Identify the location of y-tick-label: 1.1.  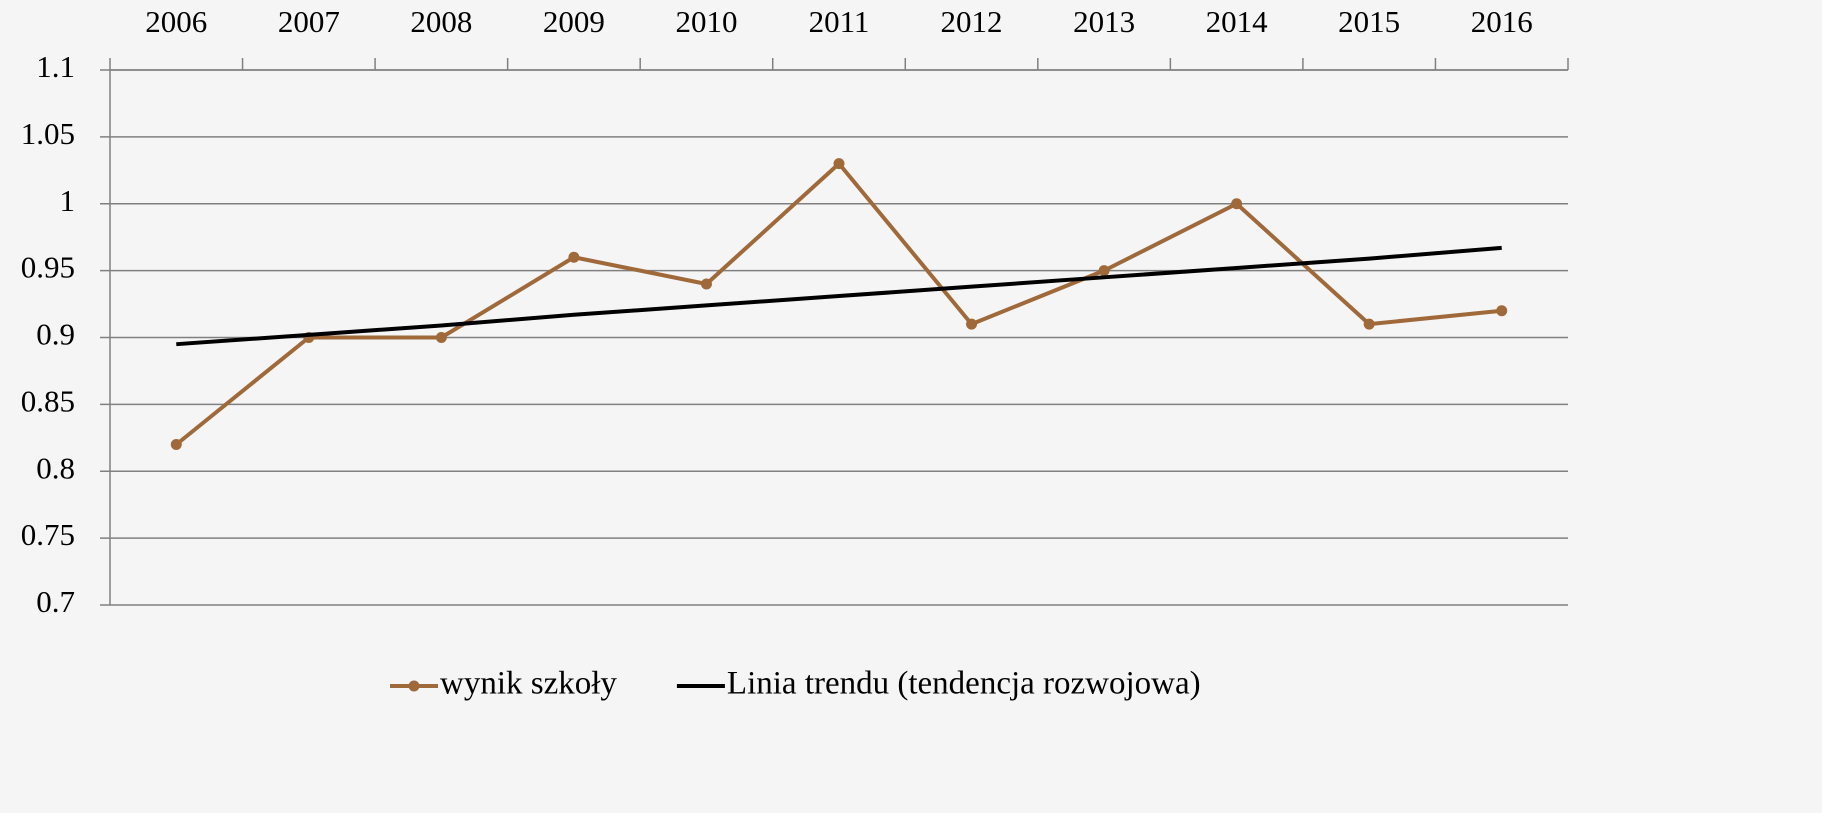
(55, 66).